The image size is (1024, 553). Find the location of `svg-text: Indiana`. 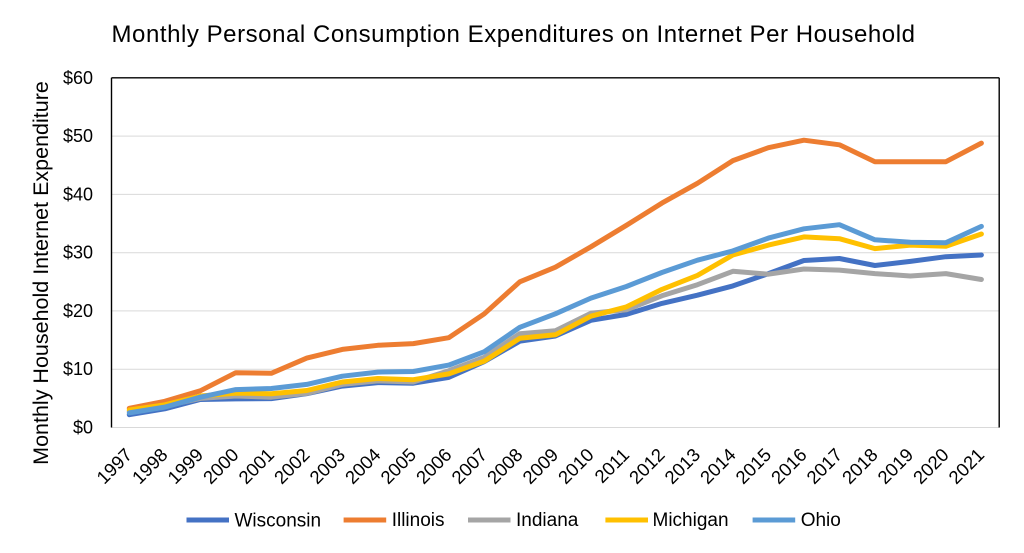

svg-text: Indiana is located at coordinates (547, 520).